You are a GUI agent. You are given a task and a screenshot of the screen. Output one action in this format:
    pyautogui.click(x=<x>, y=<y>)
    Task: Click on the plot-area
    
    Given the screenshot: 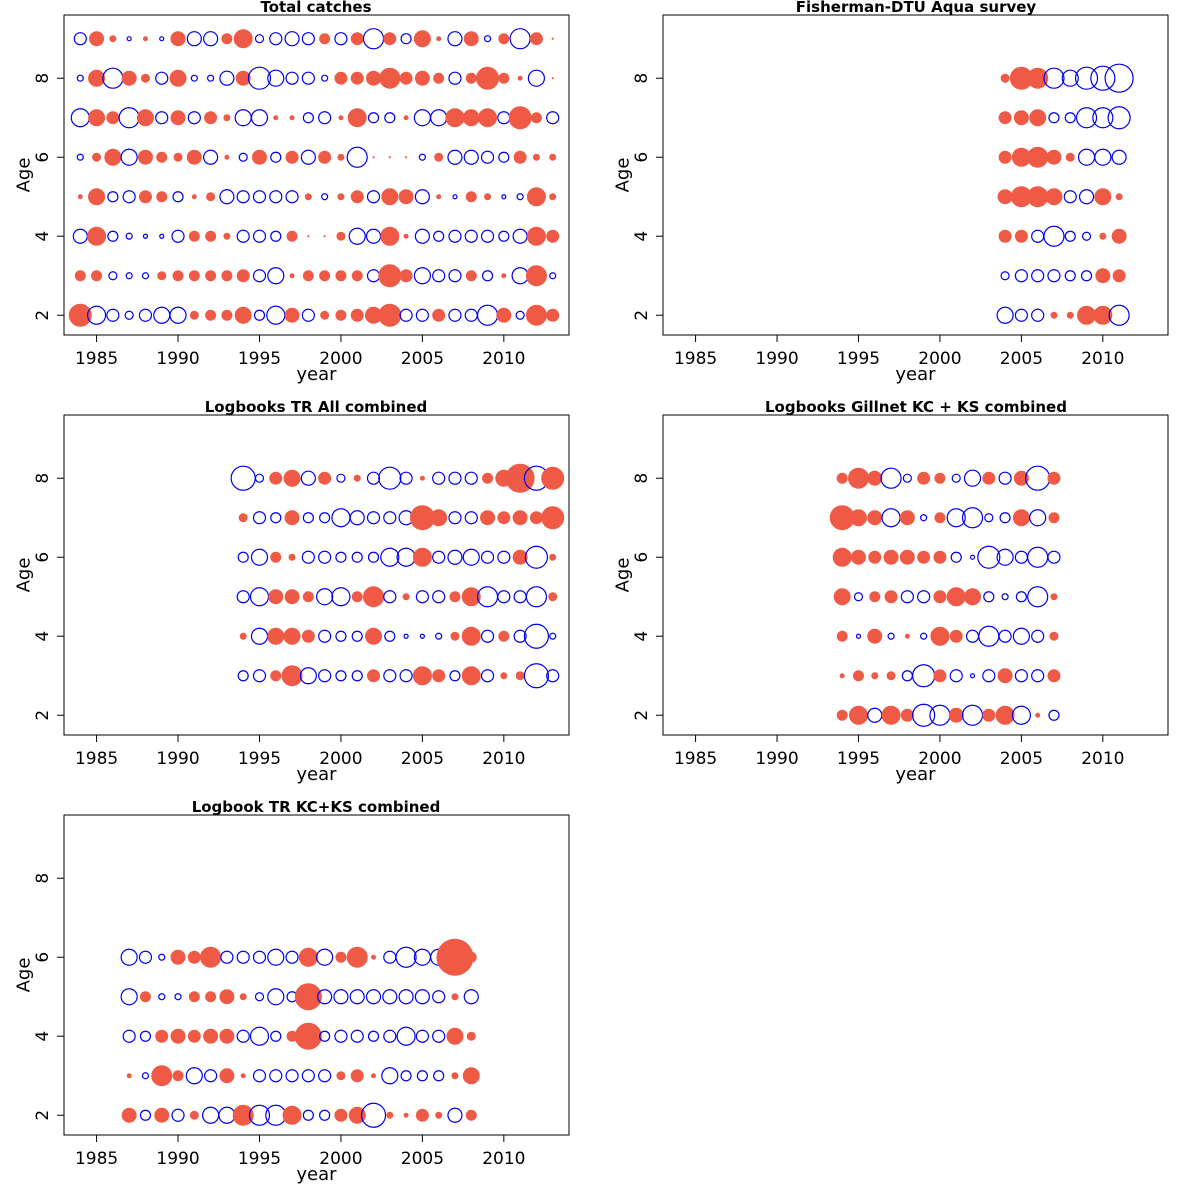 What is the action you would take?
    pyautogui.click(x=915, y=175)
    